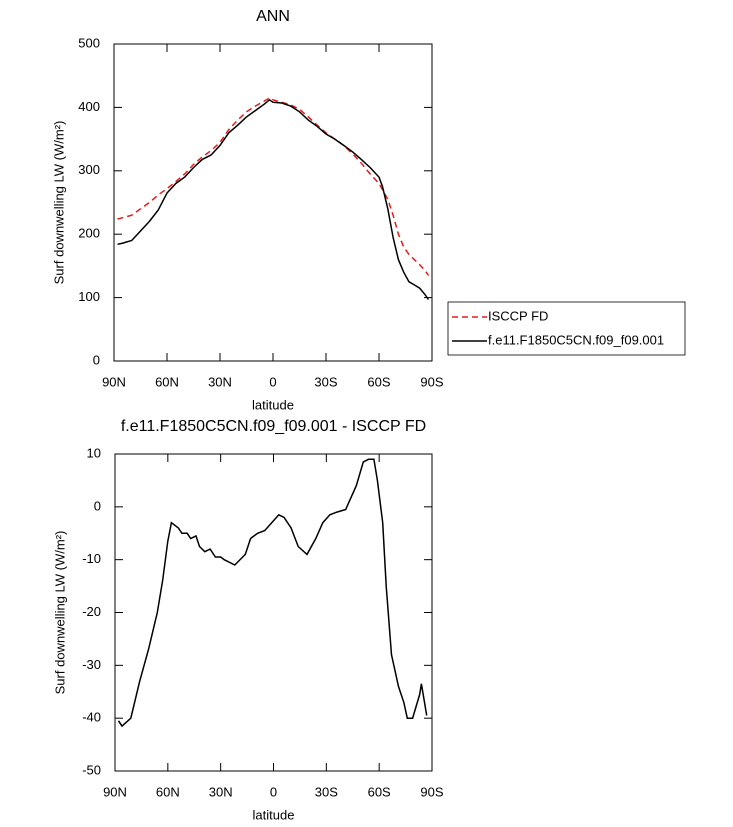 This screenshot has width=733, height=827. I want to click on y-tick-label: -40, so click(91, 717).